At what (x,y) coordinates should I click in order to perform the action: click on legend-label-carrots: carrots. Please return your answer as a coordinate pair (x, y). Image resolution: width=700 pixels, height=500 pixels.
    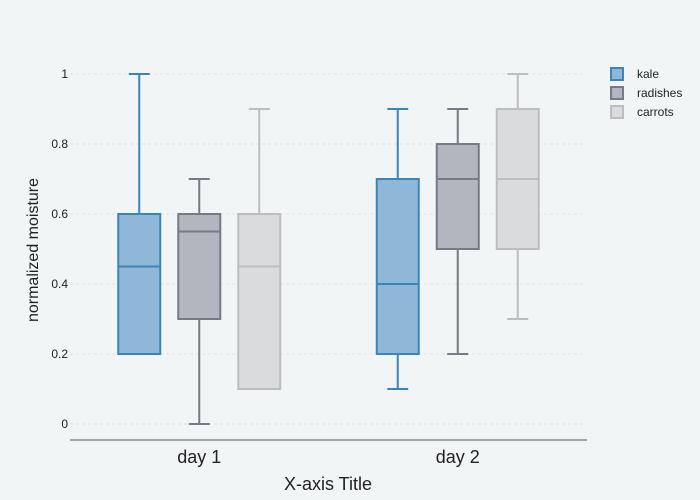
    Looking at the image, I should click on (655, 112).